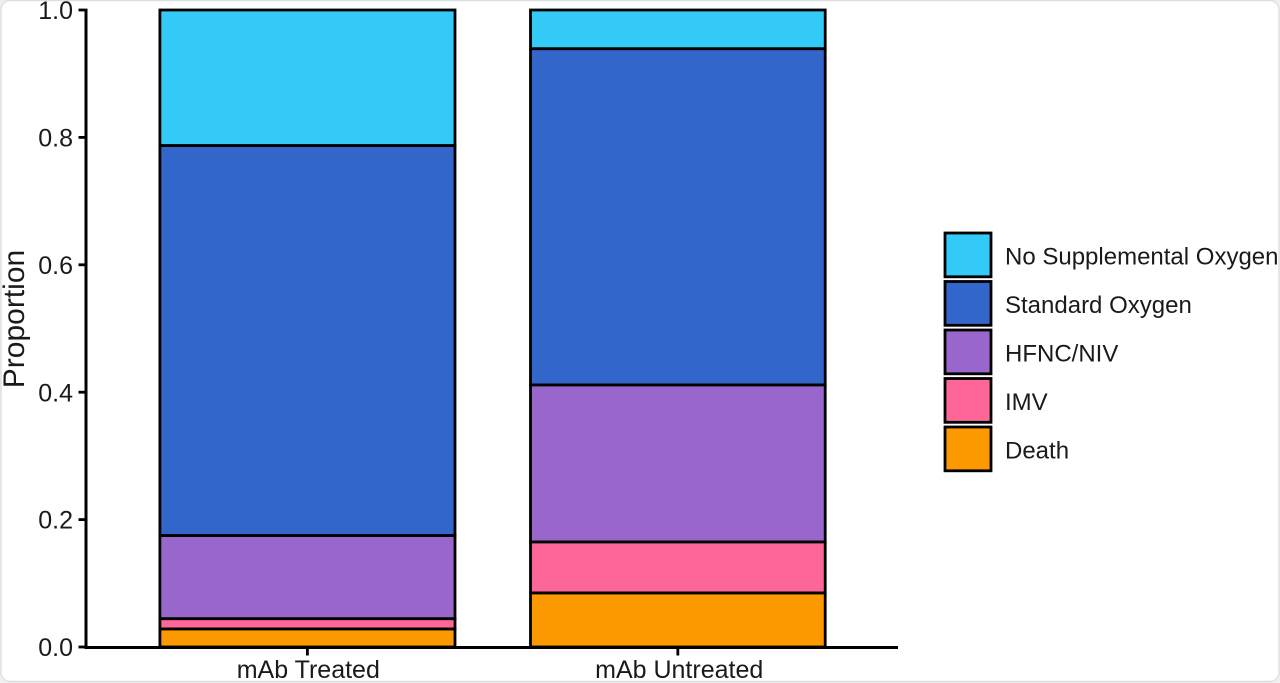  Describe the element at coordinates (55, 266) in the screenshot. I see `svg-text: 0.6` at that location.